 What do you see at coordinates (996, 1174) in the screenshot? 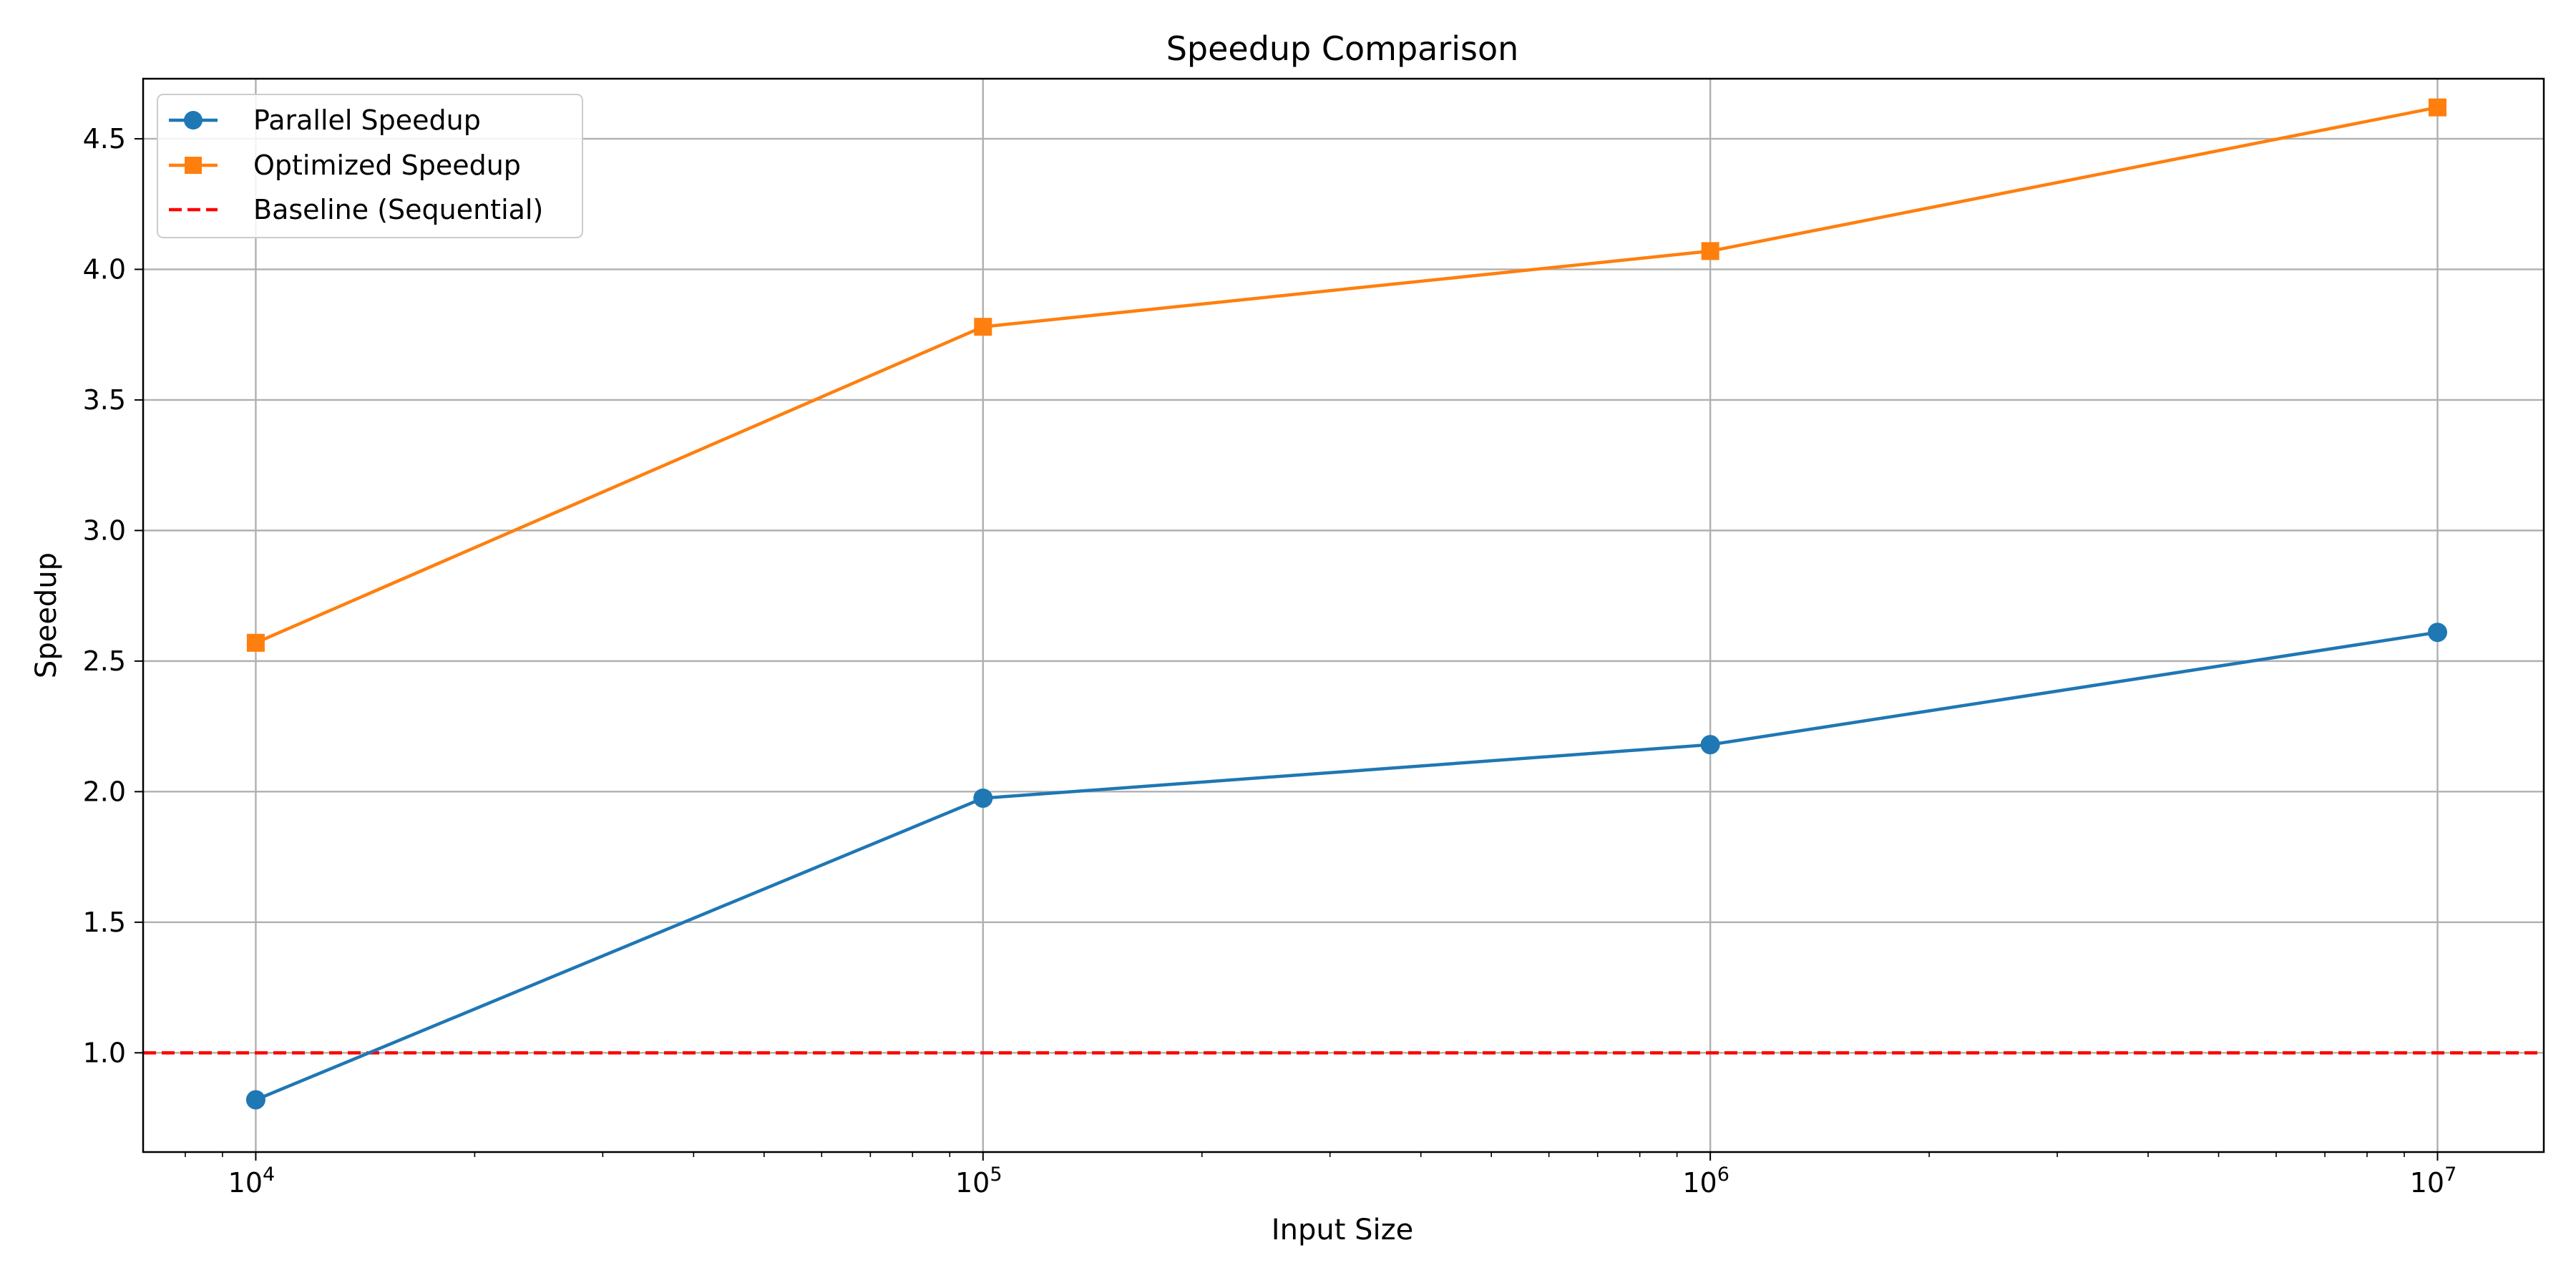
I see `x-tick-exponent: 5` at bounding box center [996, 1174].